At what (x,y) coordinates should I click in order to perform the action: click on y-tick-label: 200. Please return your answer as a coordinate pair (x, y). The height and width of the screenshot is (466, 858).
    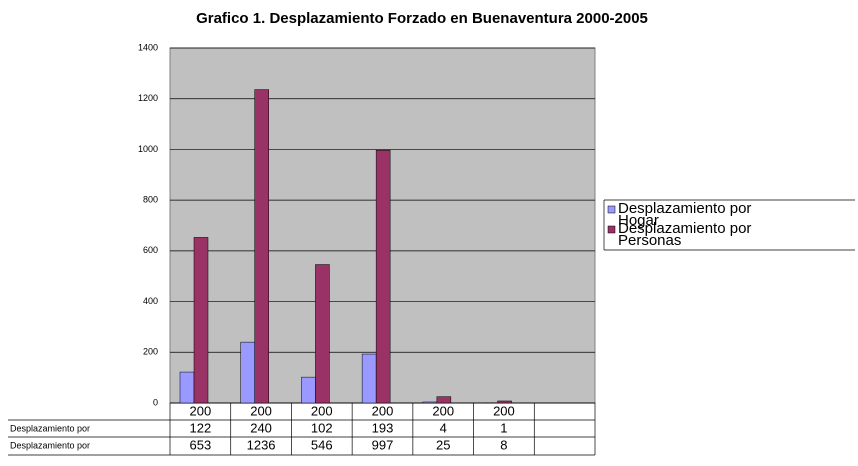
    Looking at the image, I should click on (150, 352).